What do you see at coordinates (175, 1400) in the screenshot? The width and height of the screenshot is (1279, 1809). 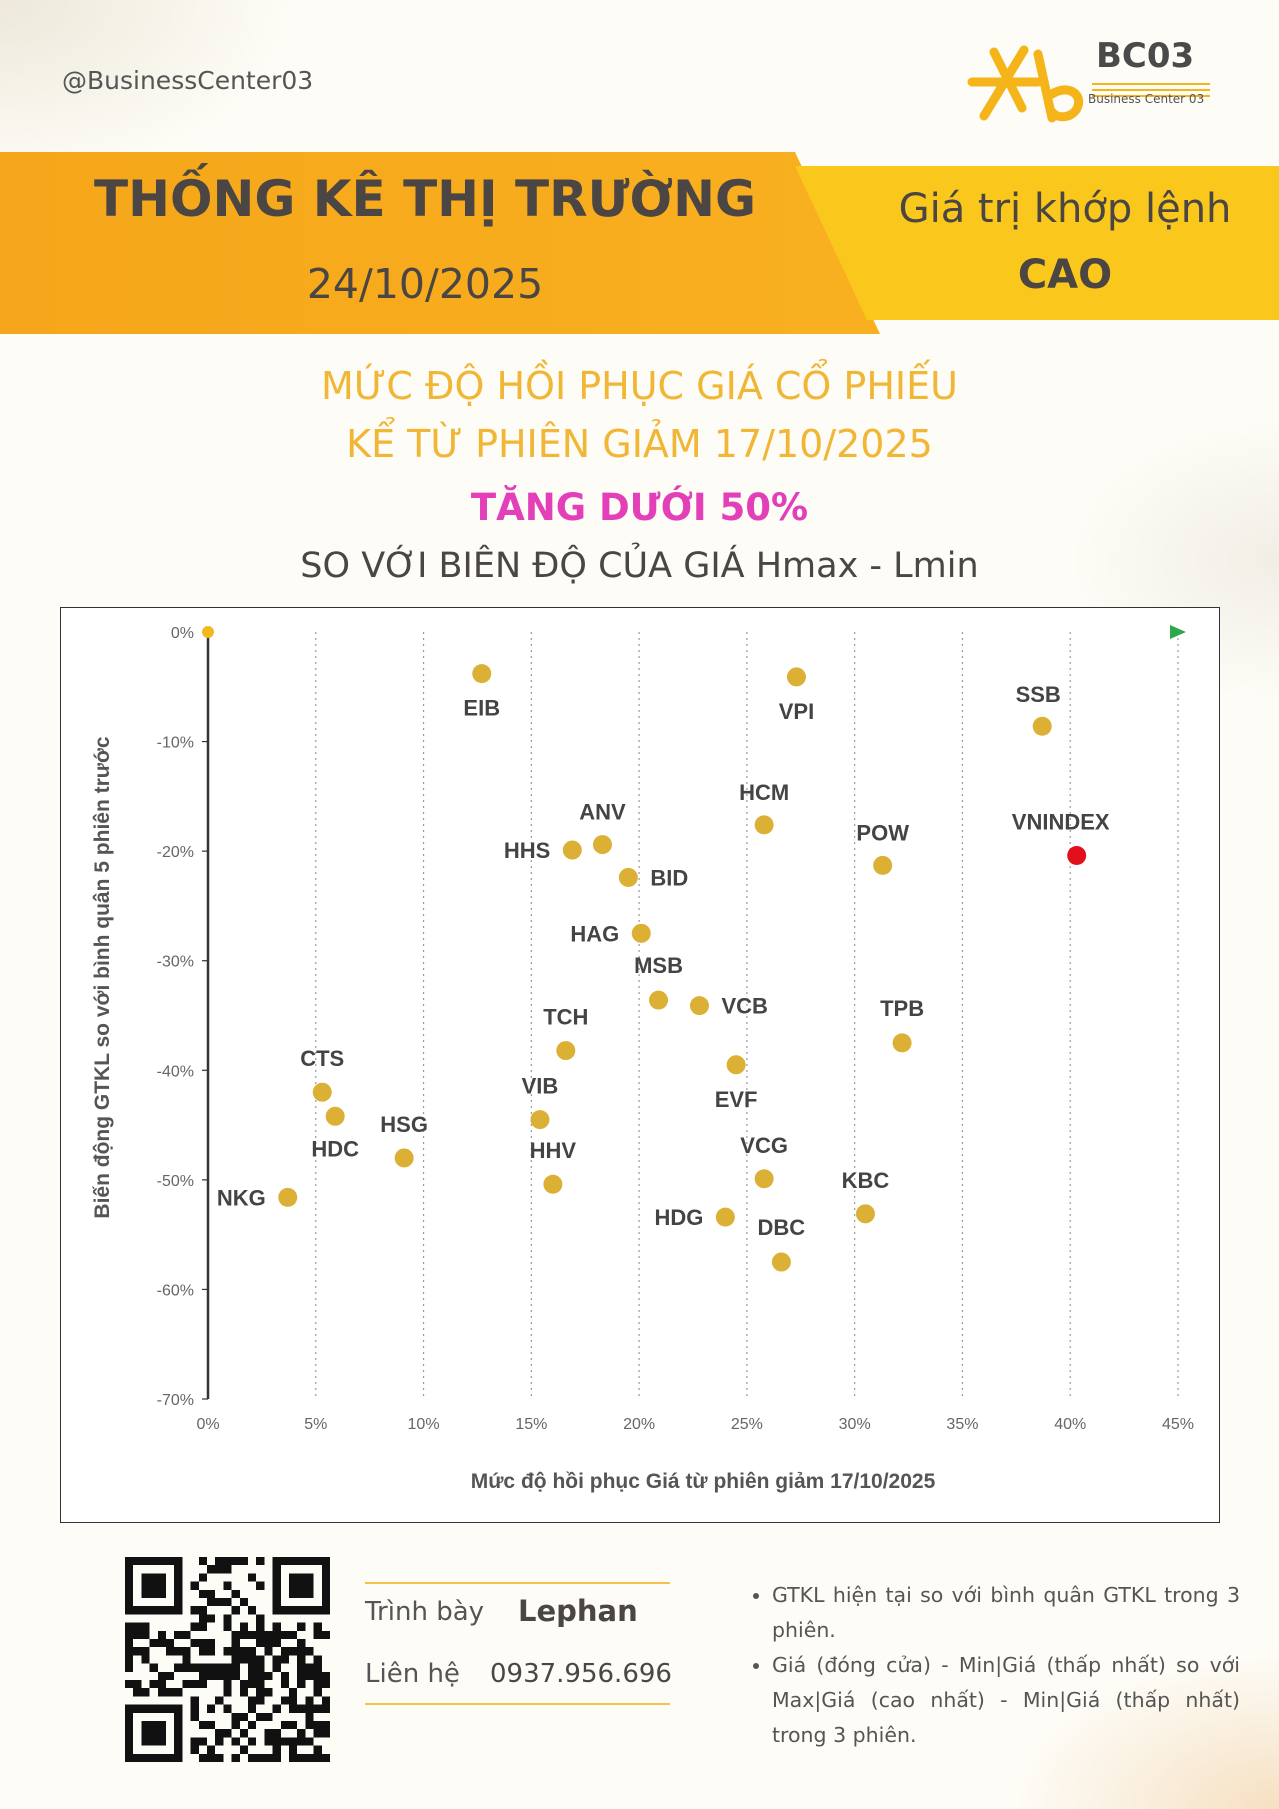 I see `y-tick-label: -70%` at bounding box center [175, 1400].